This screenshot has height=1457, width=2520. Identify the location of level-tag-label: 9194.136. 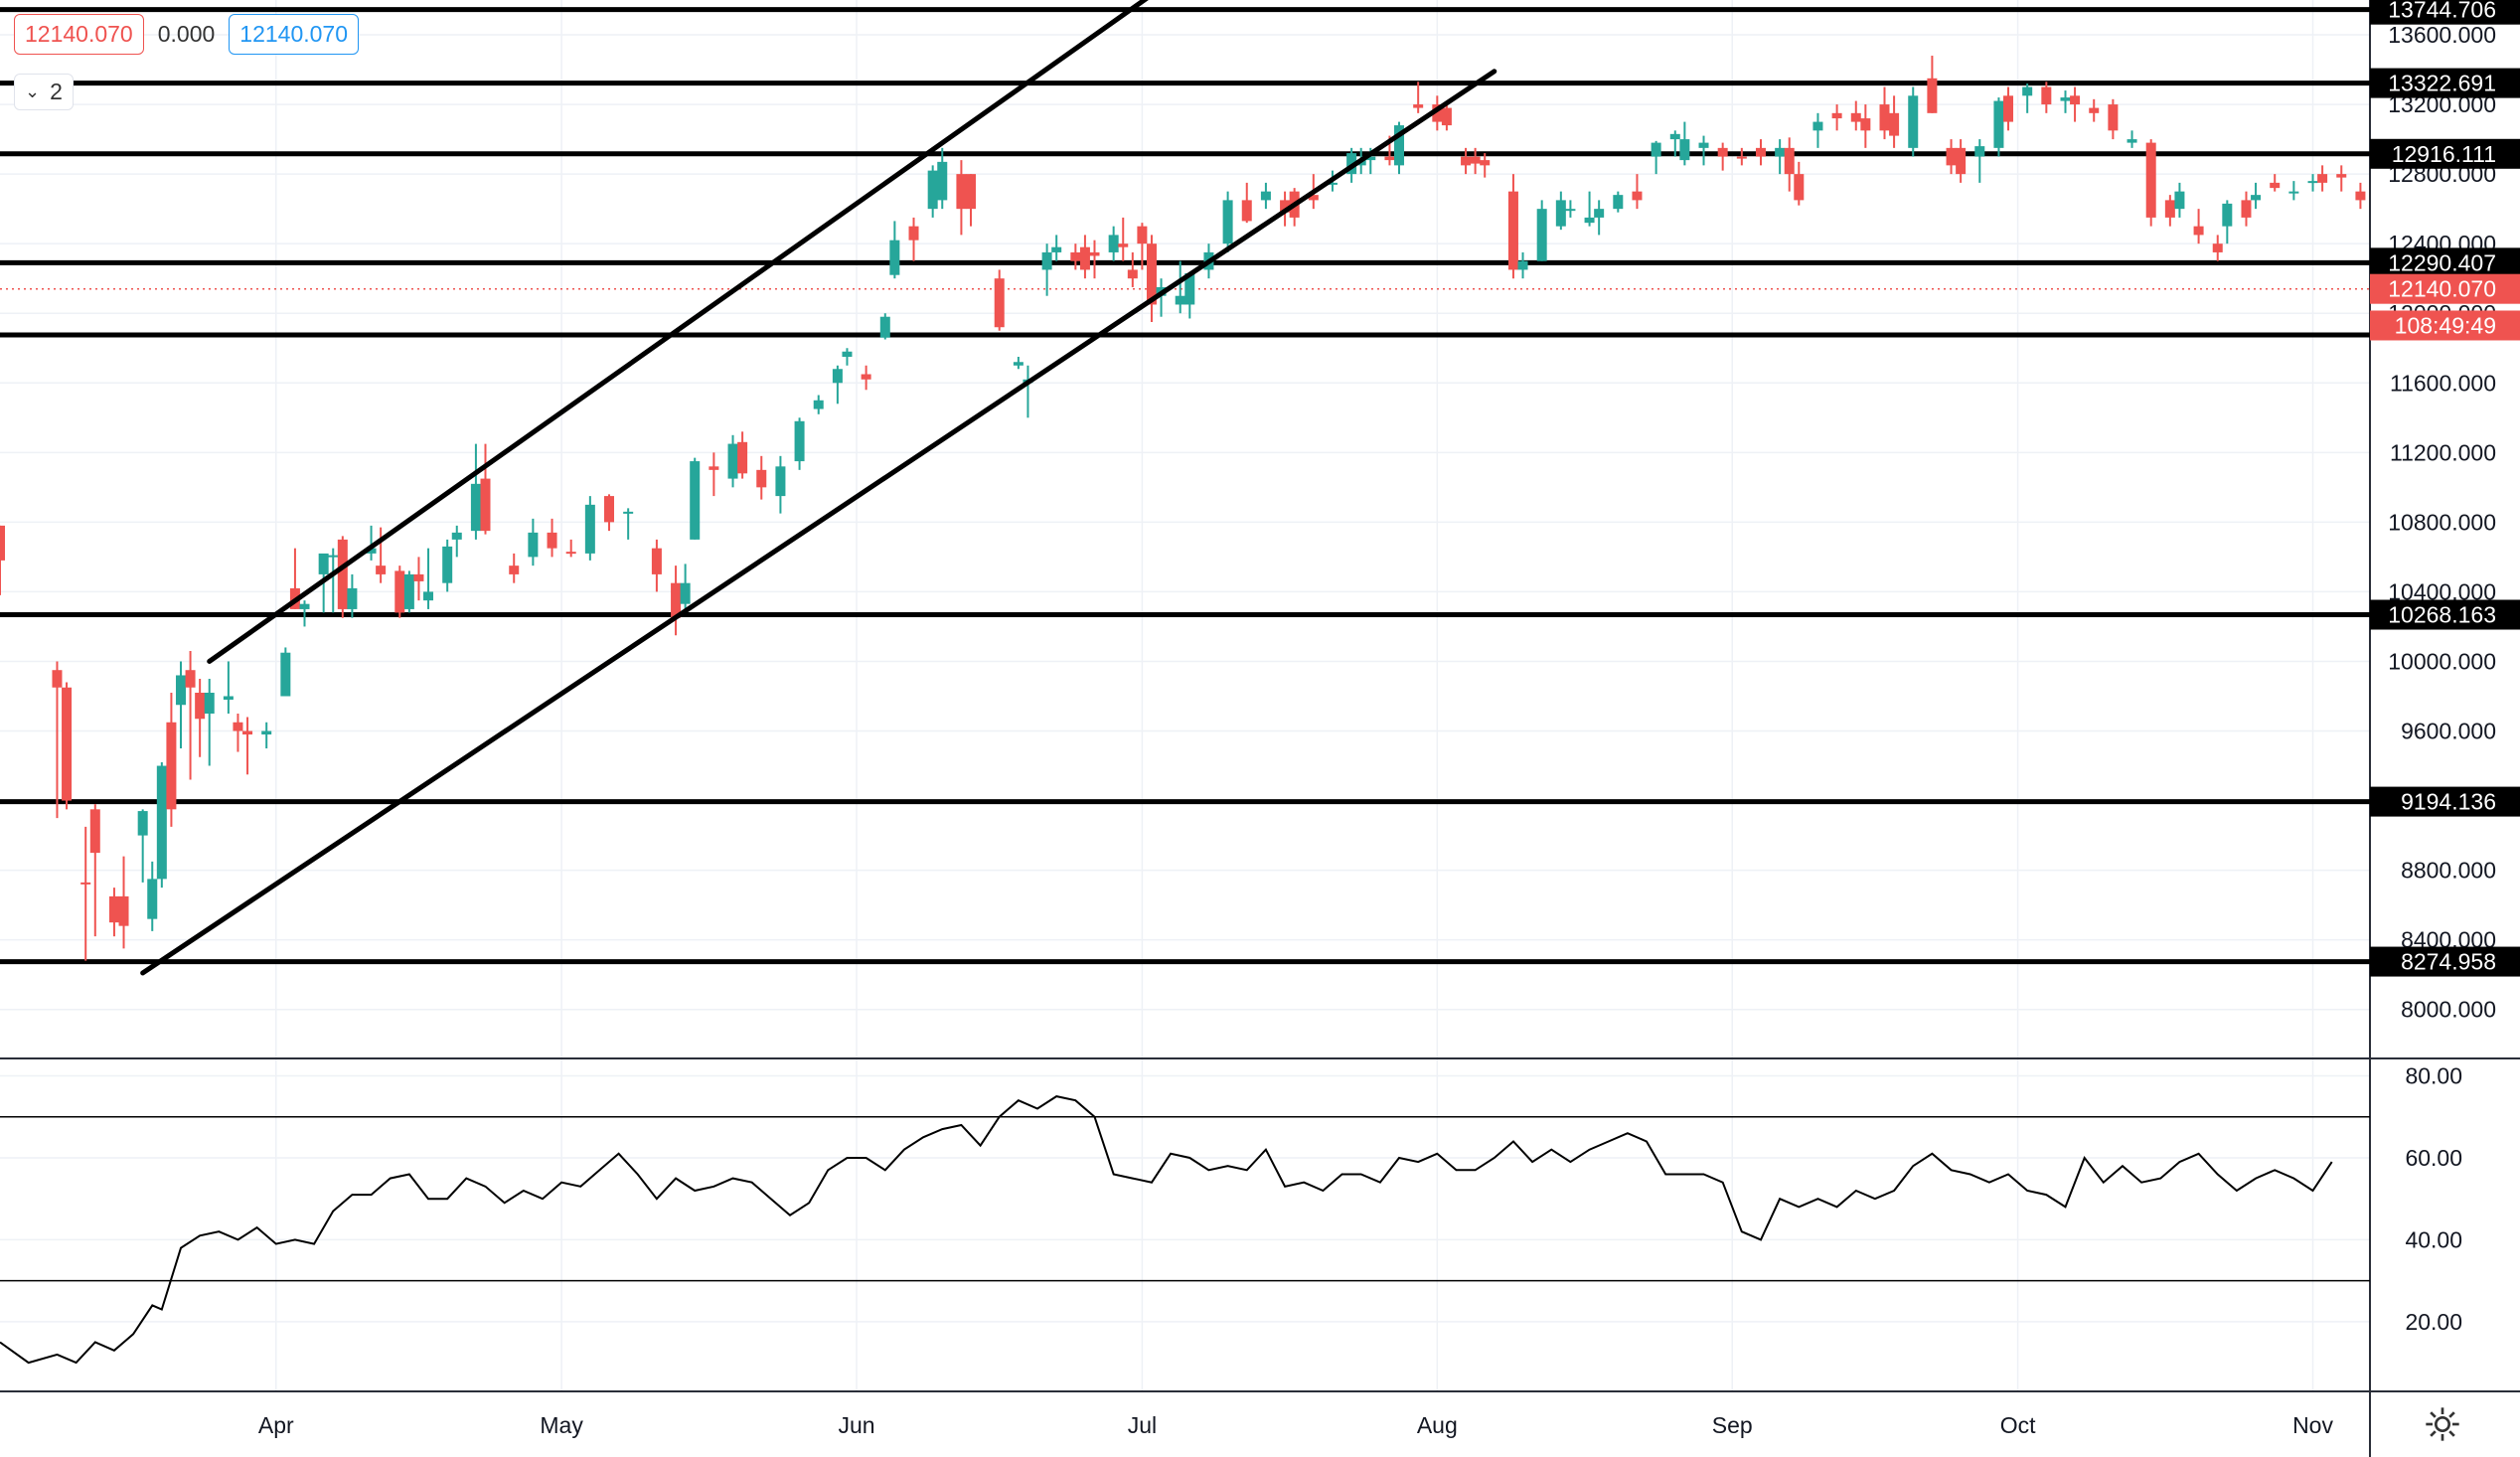
(2448, 802).